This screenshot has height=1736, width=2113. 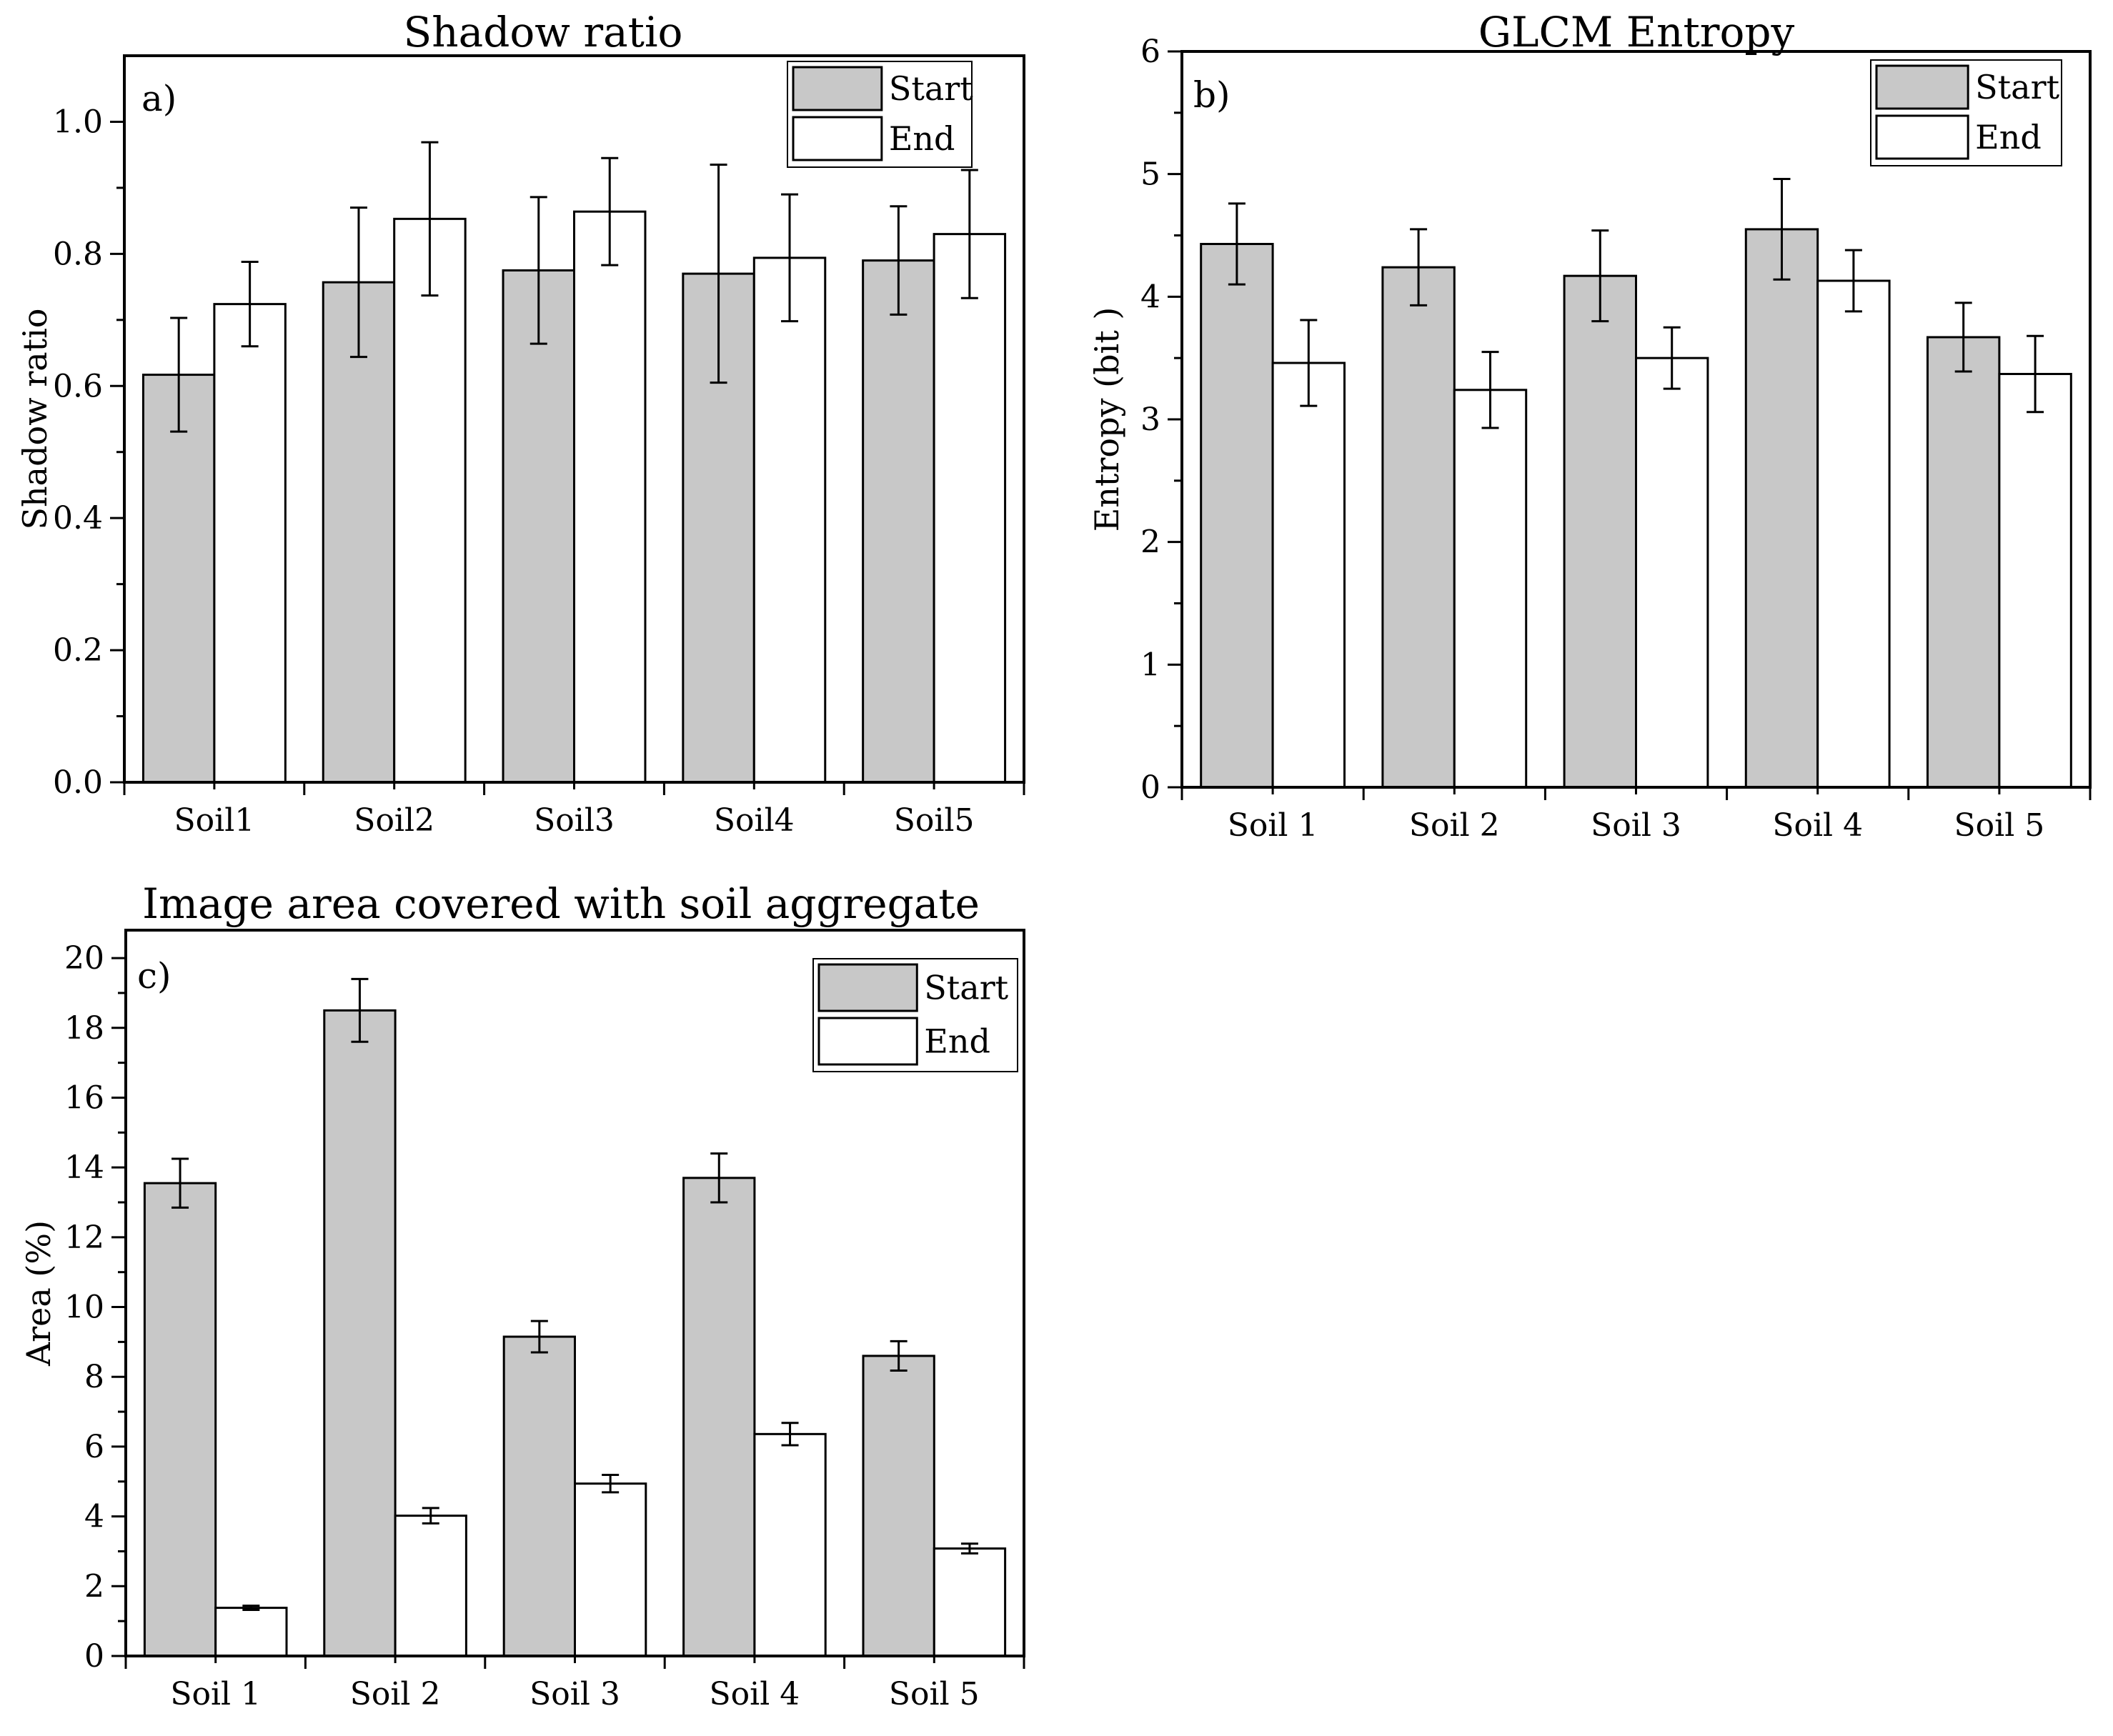 I want to click on x-tick-label: Soil3, so click(x=574, y=820).